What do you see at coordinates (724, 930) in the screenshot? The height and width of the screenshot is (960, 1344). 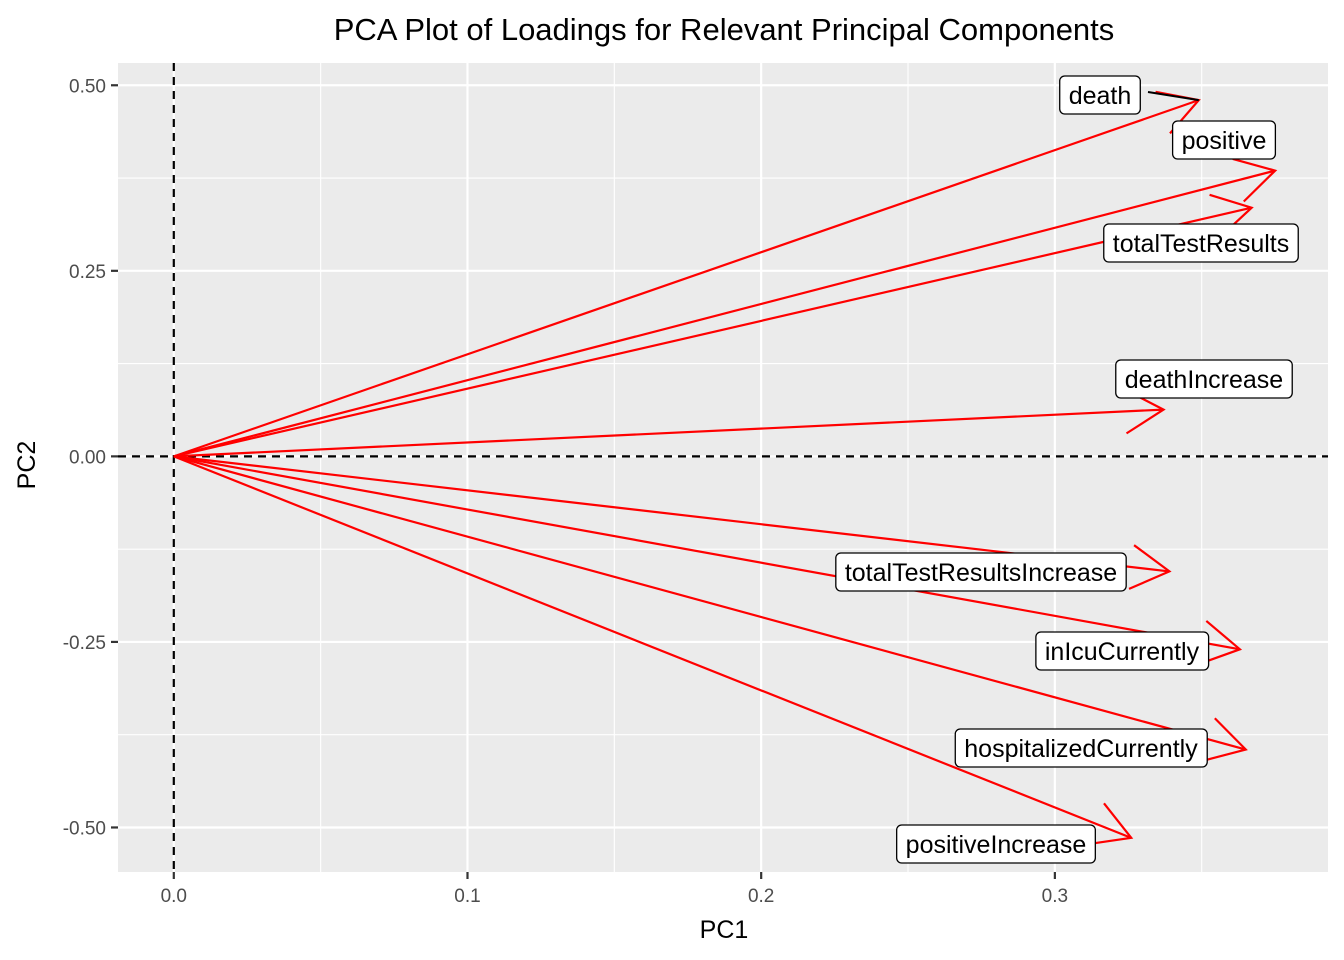 I see `x-axis-title: PC1` at bounding box center [724, 930].